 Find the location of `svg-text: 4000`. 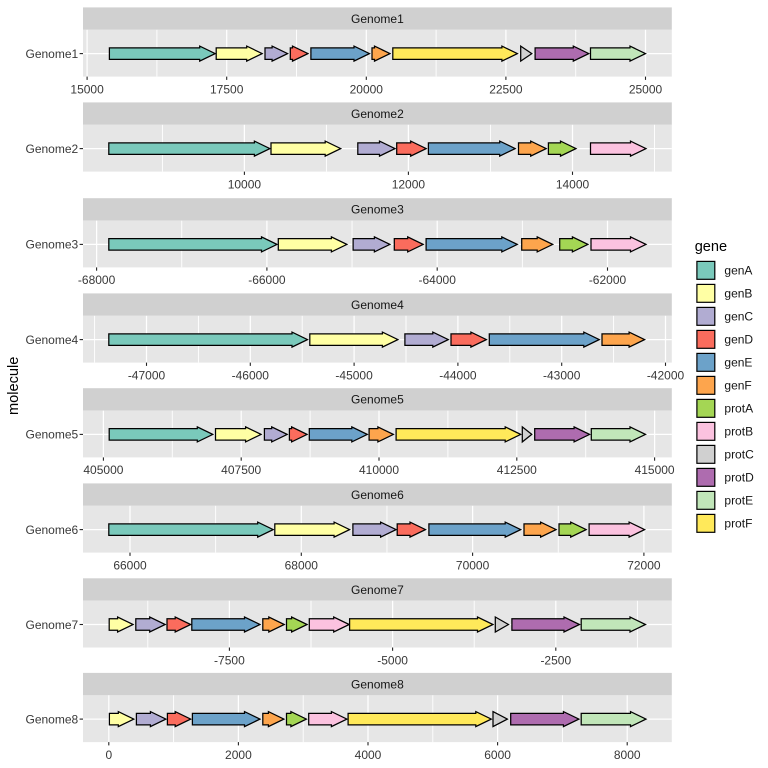

svg-text: 4000 is located at coordinates (368, 755).